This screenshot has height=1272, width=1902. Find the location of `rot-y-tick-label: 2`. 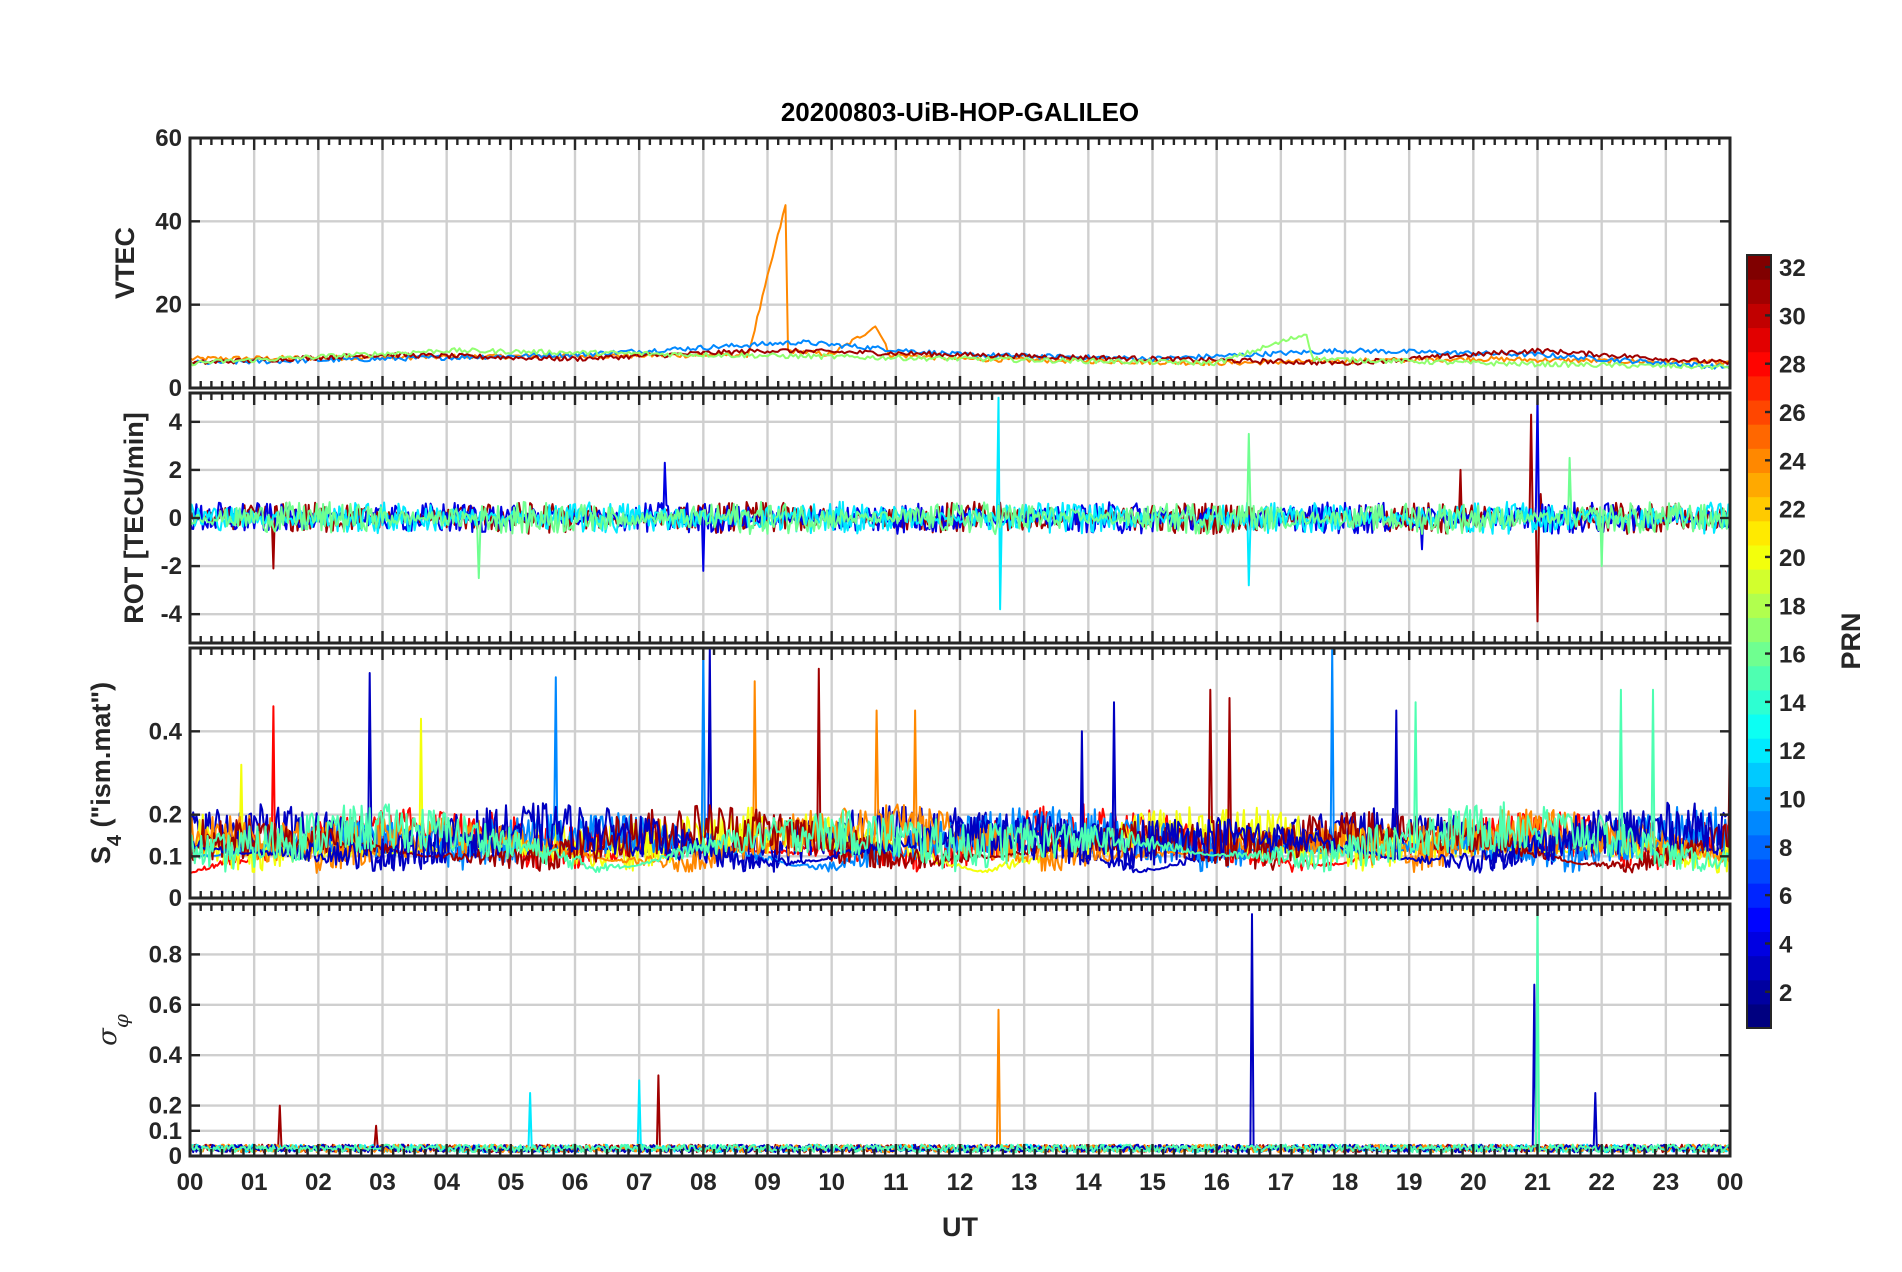

rot-y-tick-label: 2 is located at coordinates (175, 470).